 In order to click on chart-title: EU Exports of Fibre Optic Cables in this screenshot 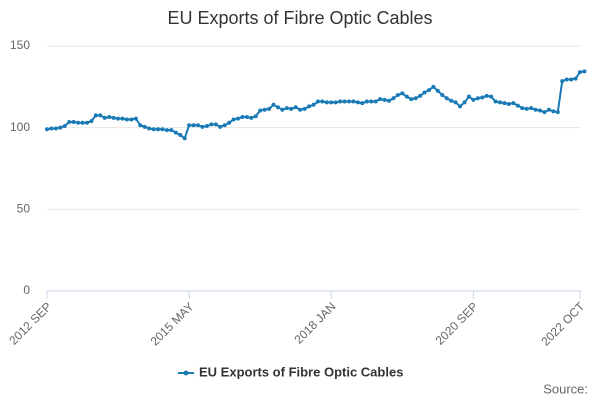, I will do `click(299, 18)`.